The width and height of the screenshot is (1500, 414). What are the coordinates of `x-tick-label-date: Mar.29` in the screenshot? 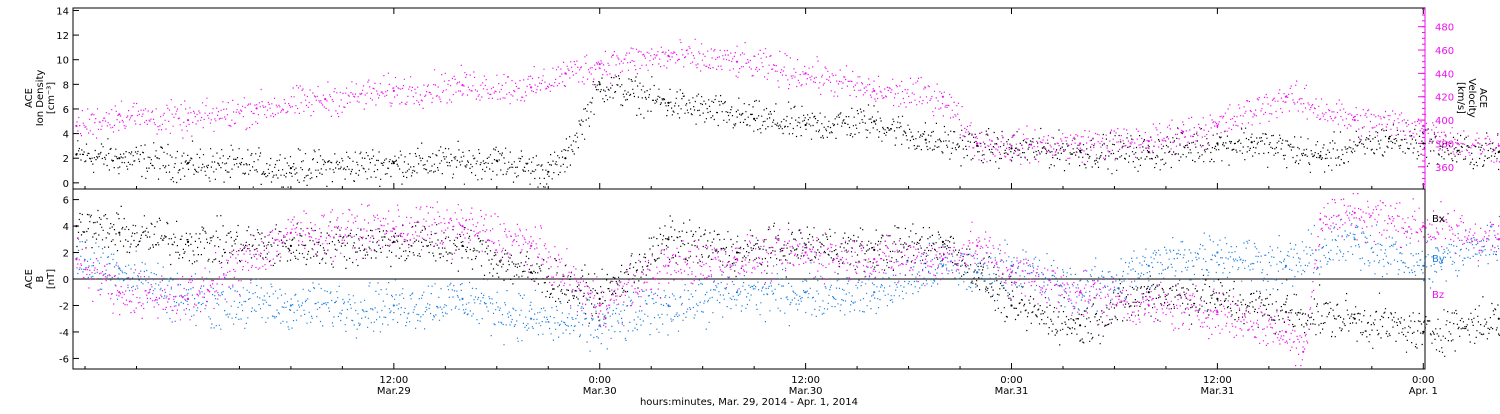 It's located at (394, 391).